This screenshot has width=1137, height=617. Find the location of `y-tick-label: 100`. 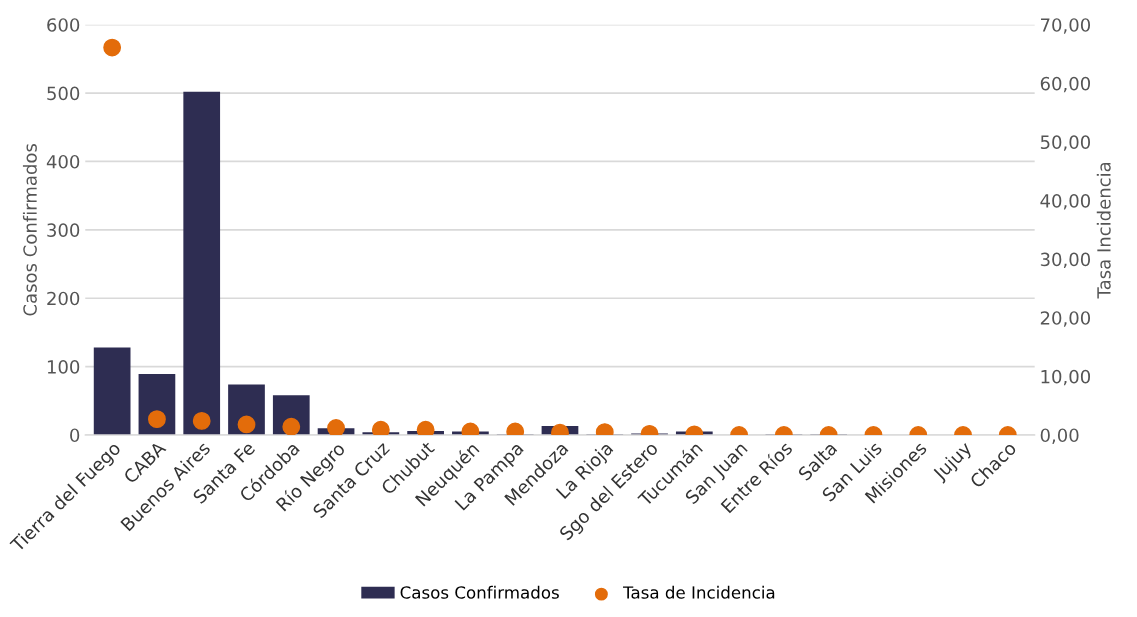

y-tick-label: 100 is located at coordinates (63, 367).